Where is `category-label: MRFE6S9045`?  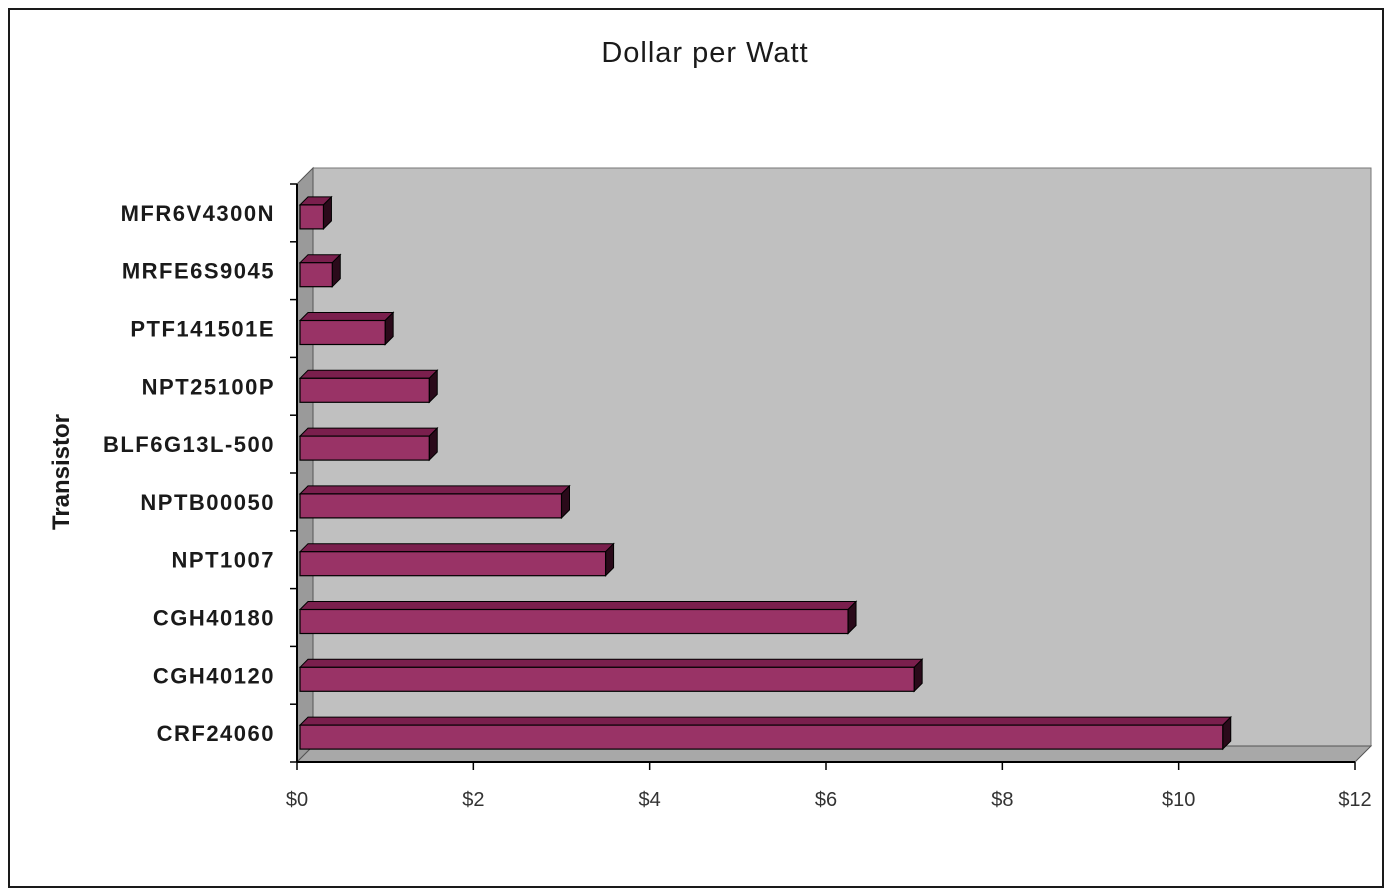
category-label: MRFE6S9045 is located at coordinates (198, 271).